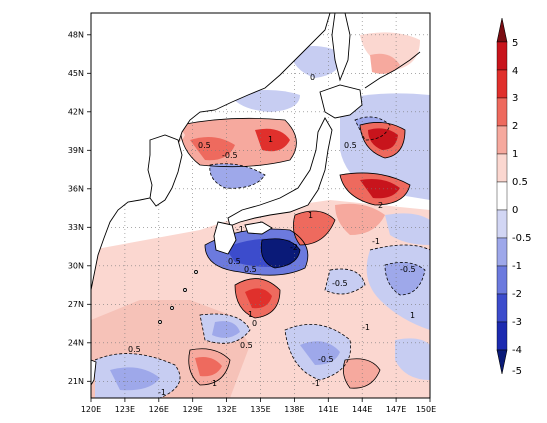 Image resolution: width=547 pixels, height=423 pixels. Describe the element at coordinates (159, 409) in the screenshot. I see `lon-label: 126E` at that location.